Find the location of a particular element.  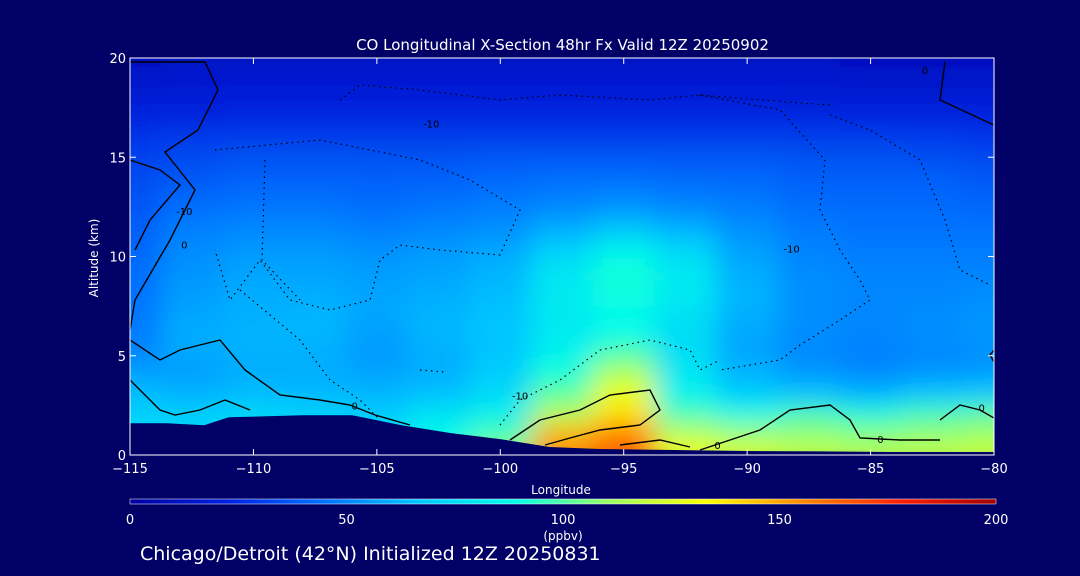

y-tick-label: 0 is located at coordinates (122, 456).